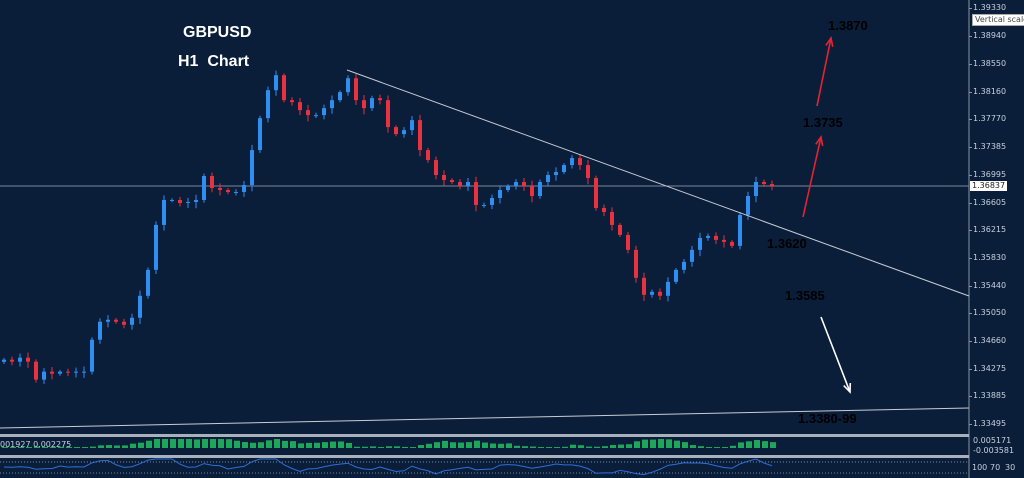  Describe the element at coordinates (990, 230) in the screenshot. I see `price-tick-label: 1.36215` at that location.